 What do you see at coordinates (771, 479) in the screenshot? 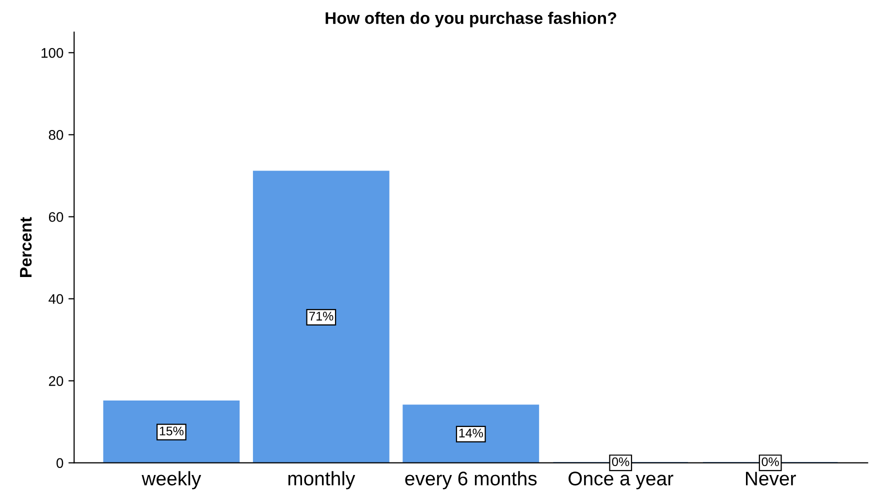
I see `x-tick-label: Never` at bounding box center [771, 479].